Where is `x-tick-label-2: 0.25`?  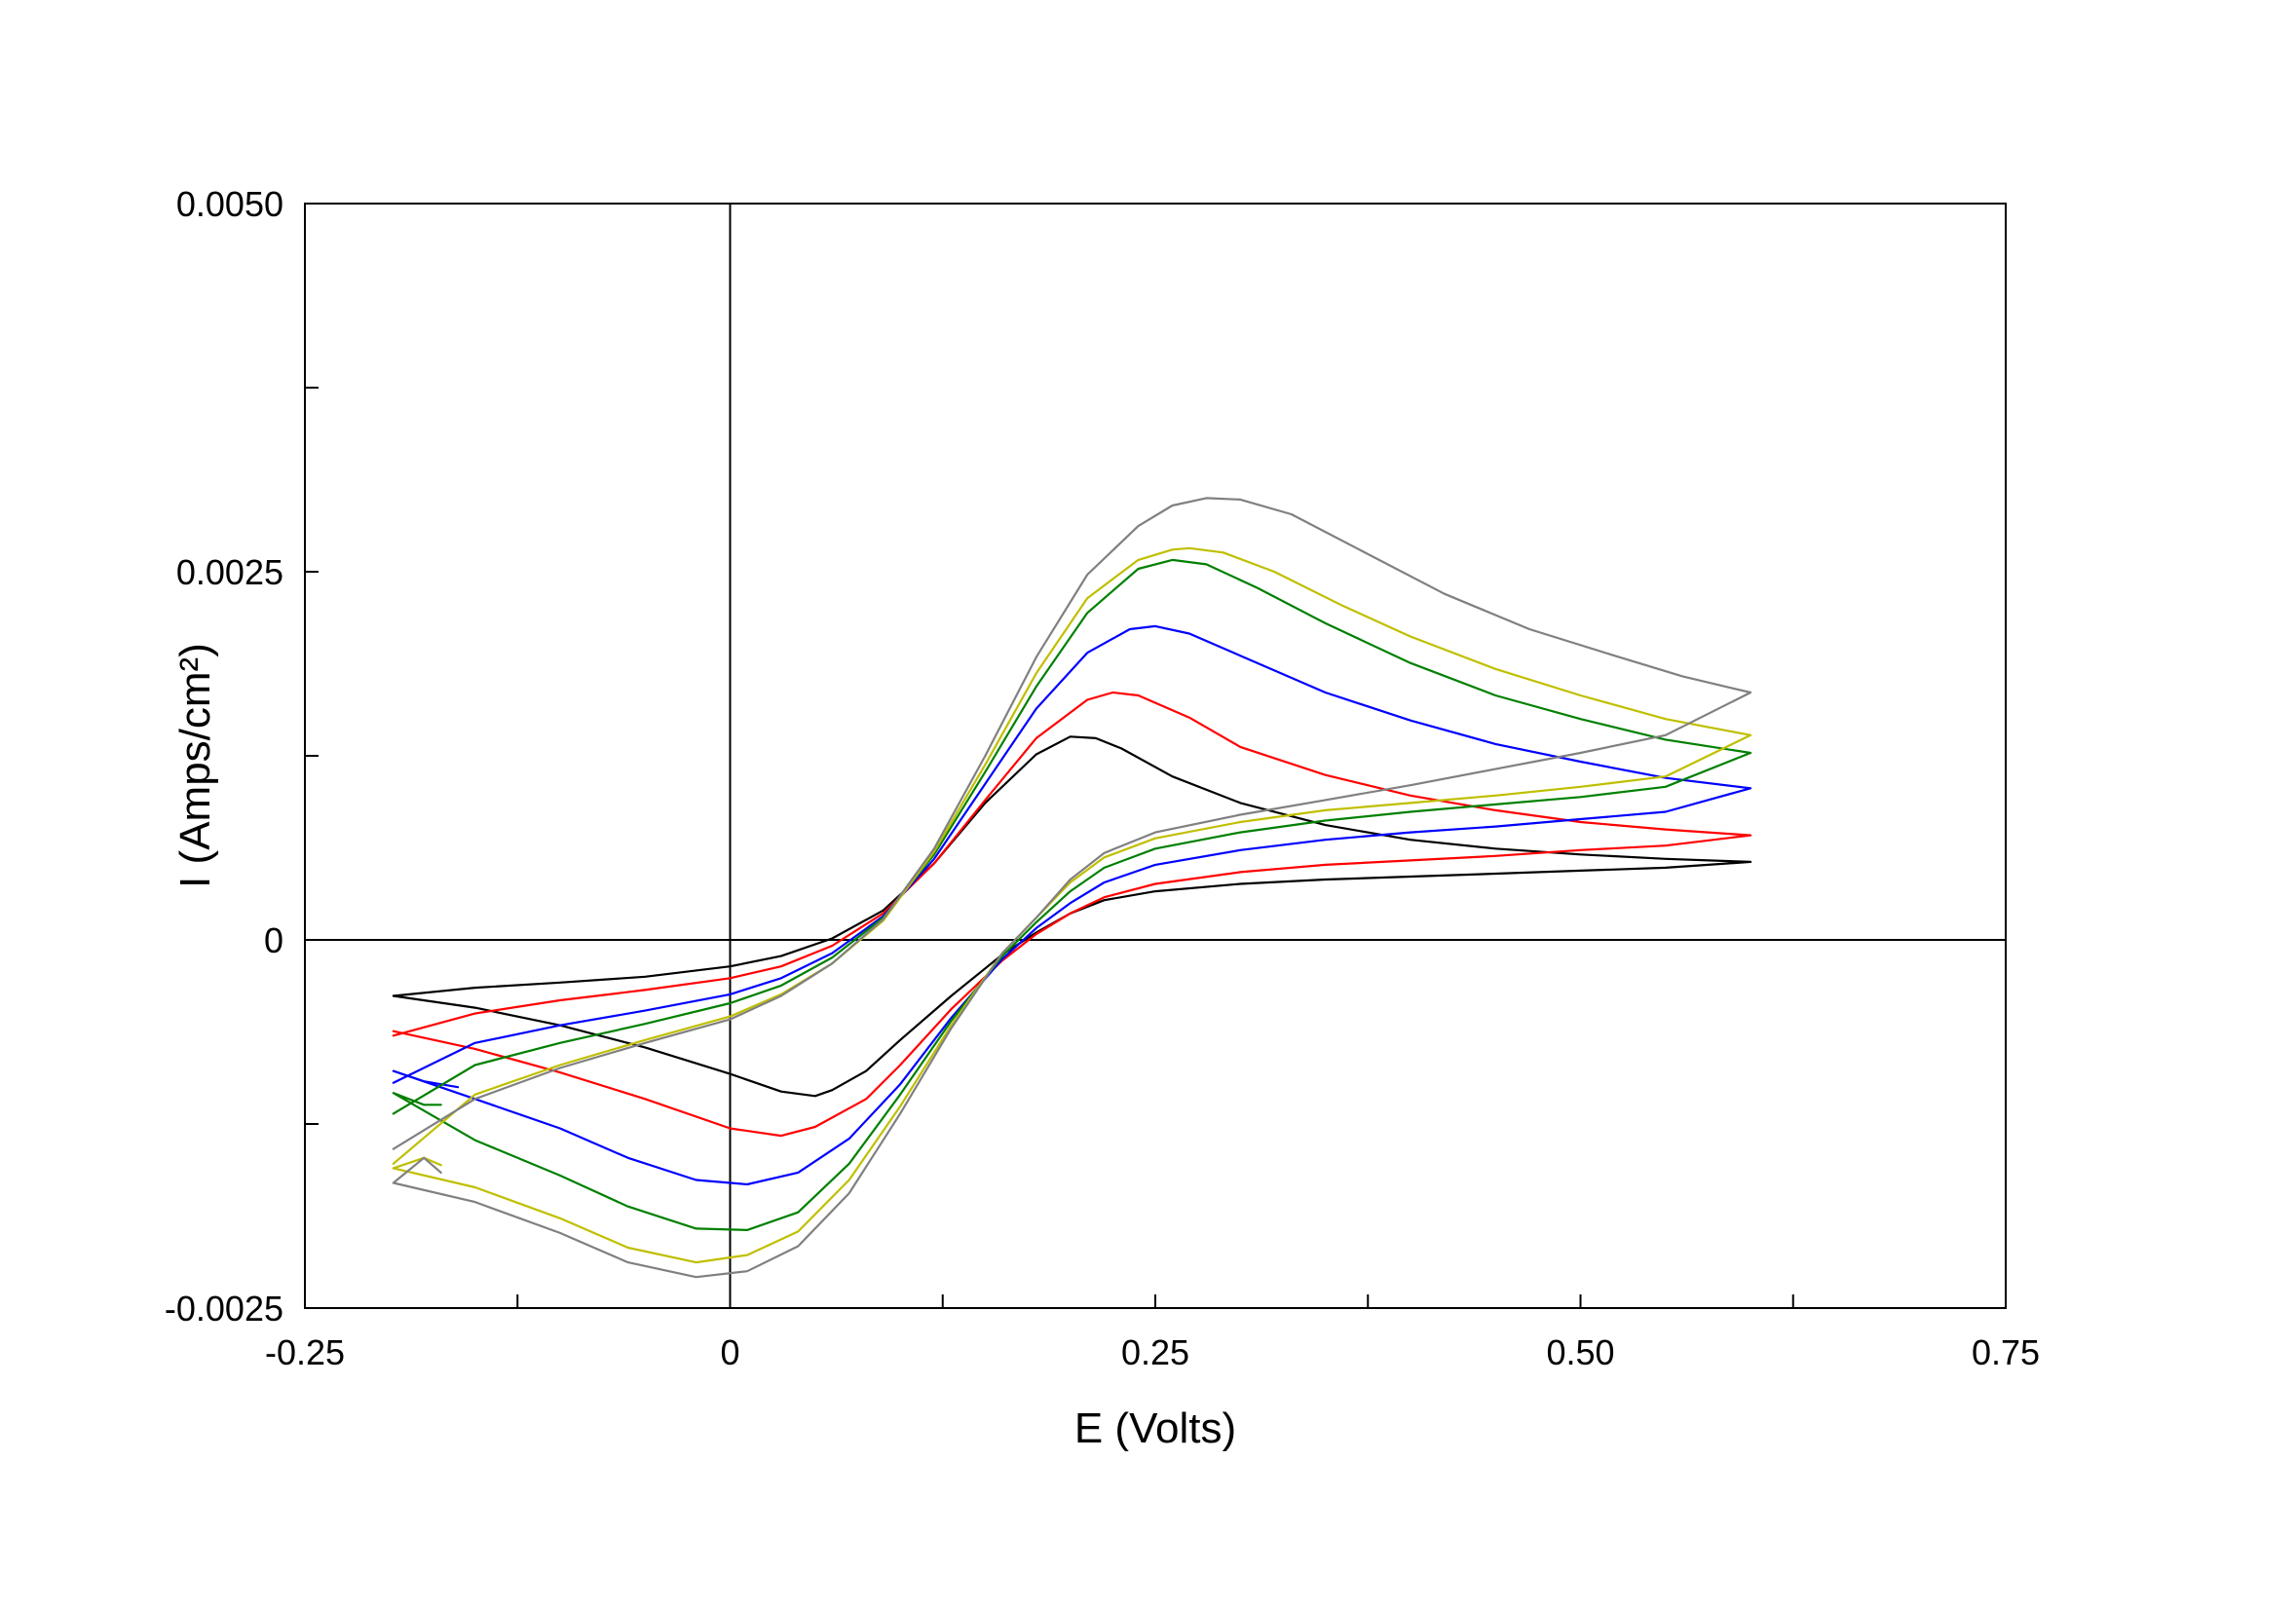 x-tick-label-2: 0.25 is located at coordinates (1155, 1352).